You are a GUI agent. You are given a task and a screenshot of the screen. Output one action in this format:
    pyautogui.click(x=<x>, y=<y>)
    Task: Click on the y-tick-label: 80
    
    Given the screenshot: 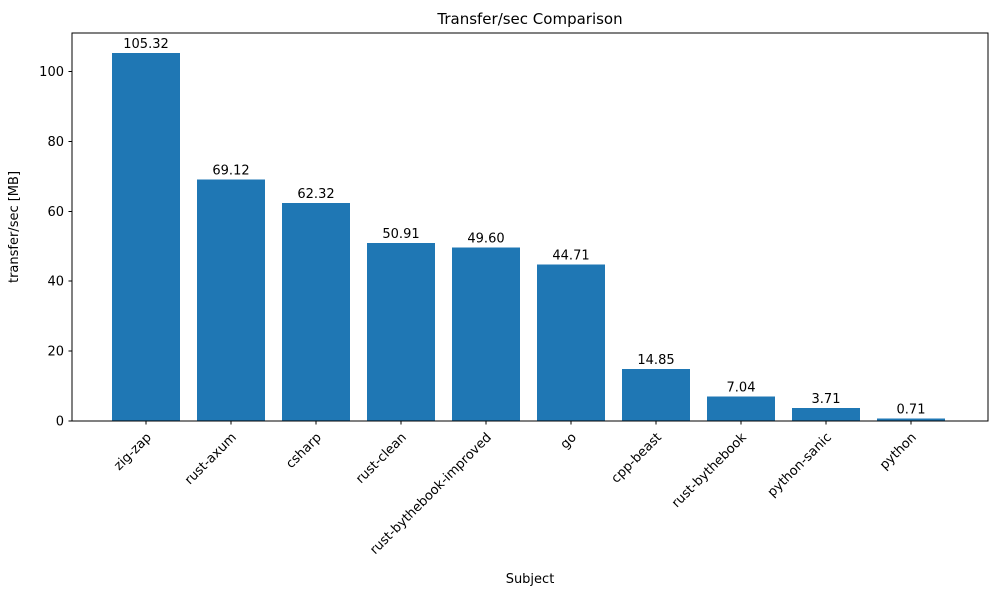 What is the action you would take?
    pyautogui.click(x=55, y=142)
    